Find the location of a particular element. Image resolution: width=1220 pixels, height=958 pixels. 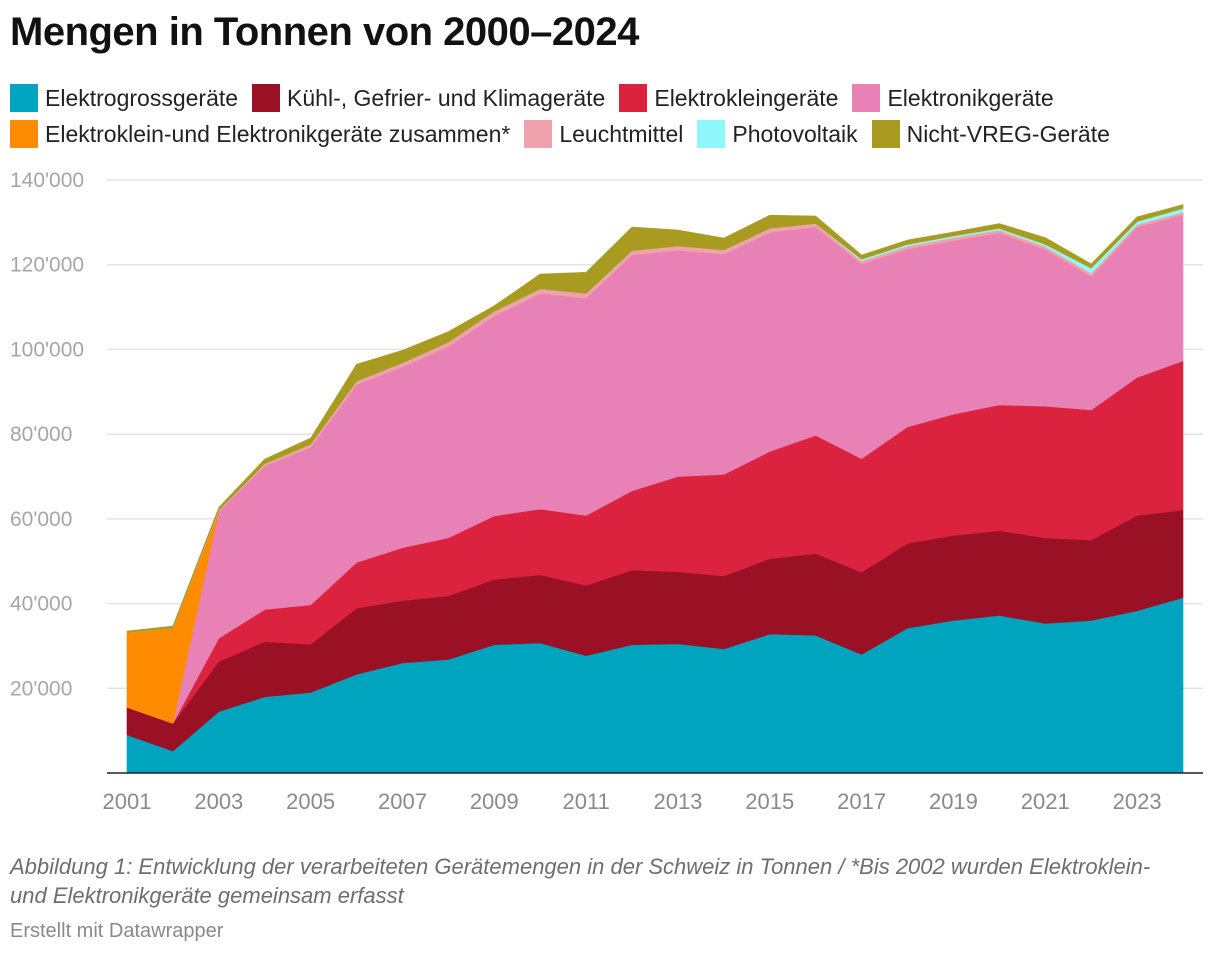

y-tick-label: 120'000 is located at coordinates (47, 265).